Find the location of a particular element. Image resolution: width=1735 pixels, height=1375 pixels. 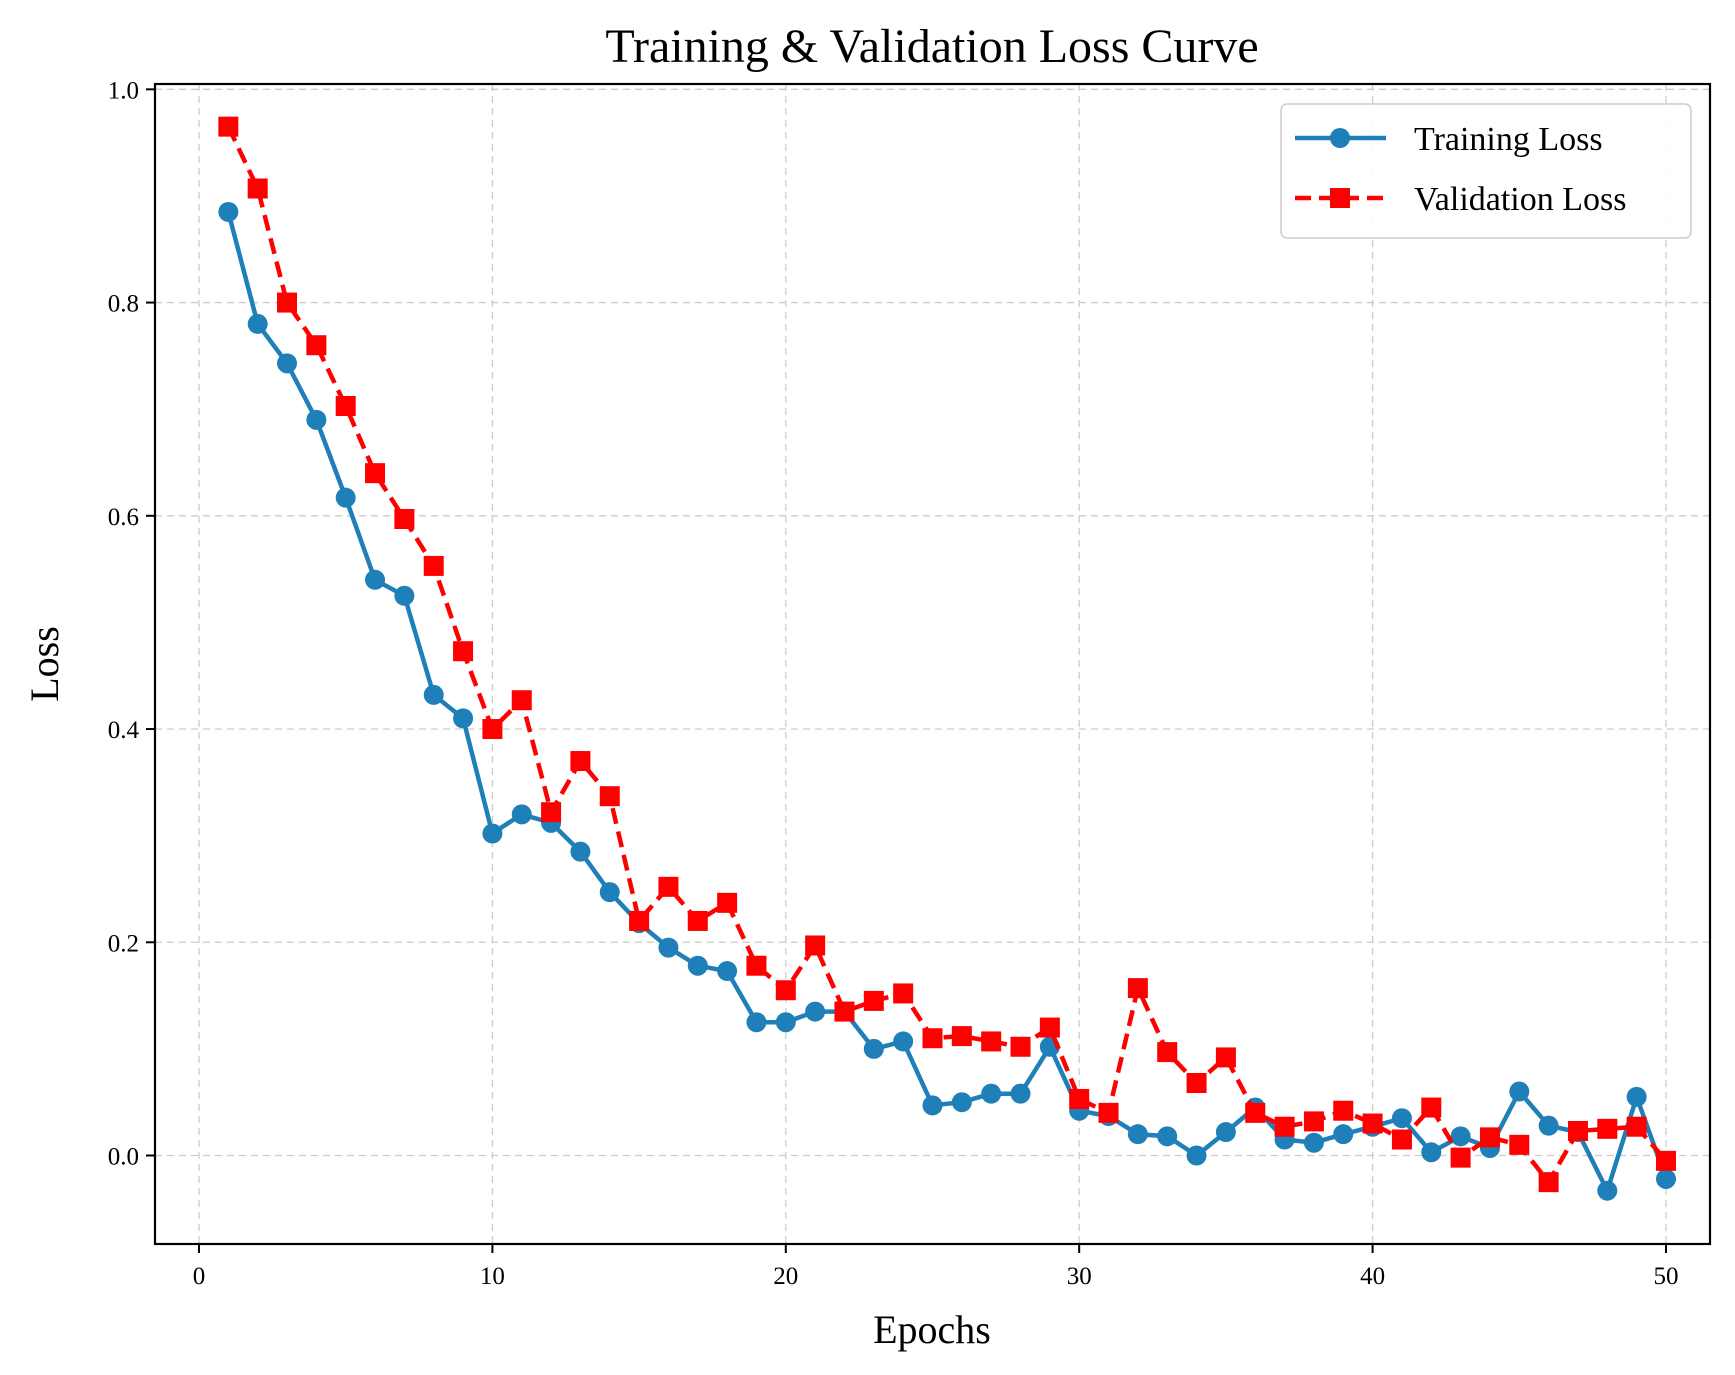

y-tick-label: 1.0 is located at coordinates (123, 90).